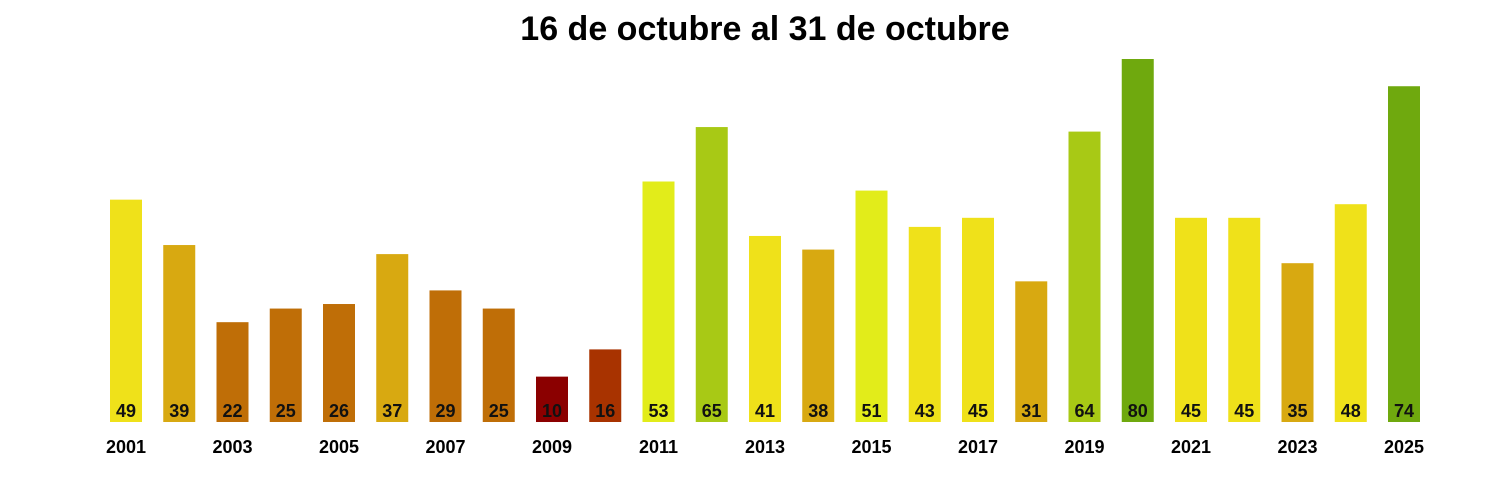 This screenshot has height=500, width=1500. Describe the element at coordinates (1084, 276) in the screenshot. I see `bar-2019` at that location.